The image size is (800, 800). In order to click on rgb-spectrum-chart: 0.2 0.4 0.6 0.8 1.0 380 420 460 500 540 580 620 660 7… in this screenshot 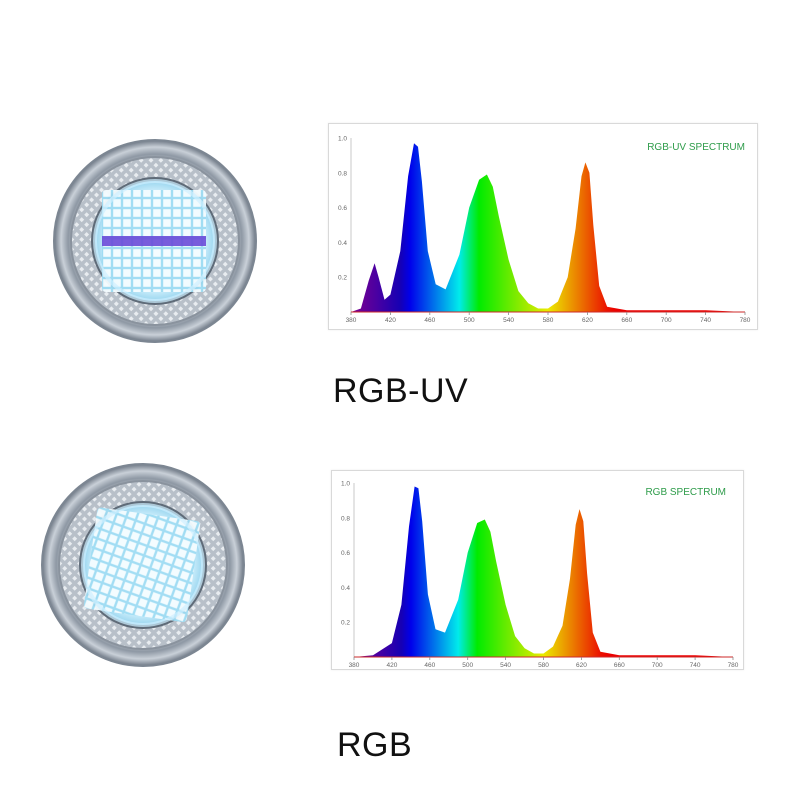, I will do `click(537, 570)`.